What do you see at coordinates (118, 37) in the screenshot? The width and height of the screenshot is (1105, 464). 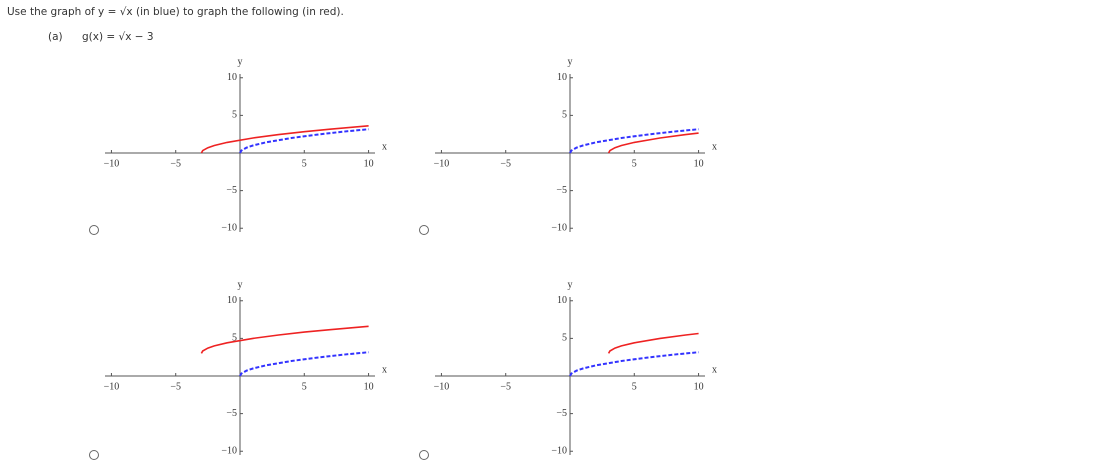 I see `function: g(x) = √x − 3` at bounding box center [118, 37].